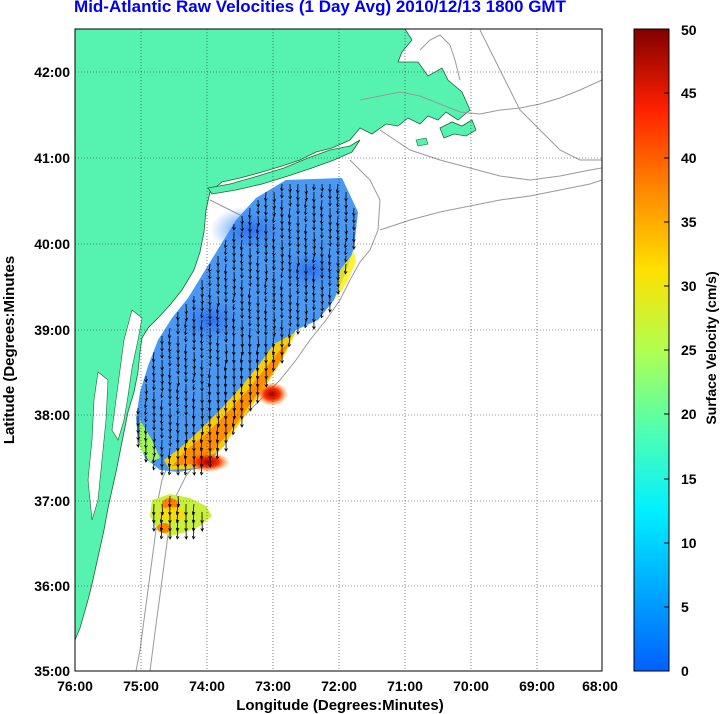 Image resolution: width=724 pixels, height=714 pixels. Describe the element at coordinates (405, 686) in the screenshot. I see `x-tick-label: 71:00` at that location.